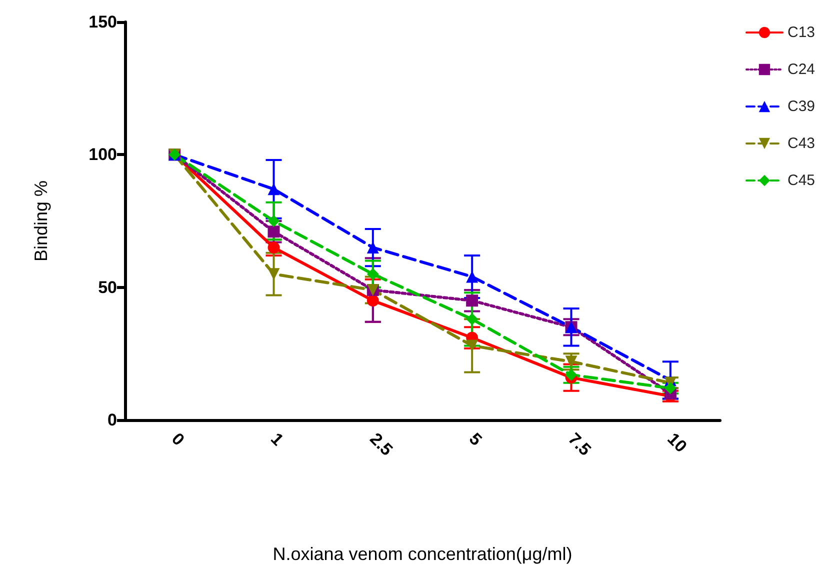 This screenshot has width=830, height=573. I want to click on legend-label: C39, so click(801, 106).